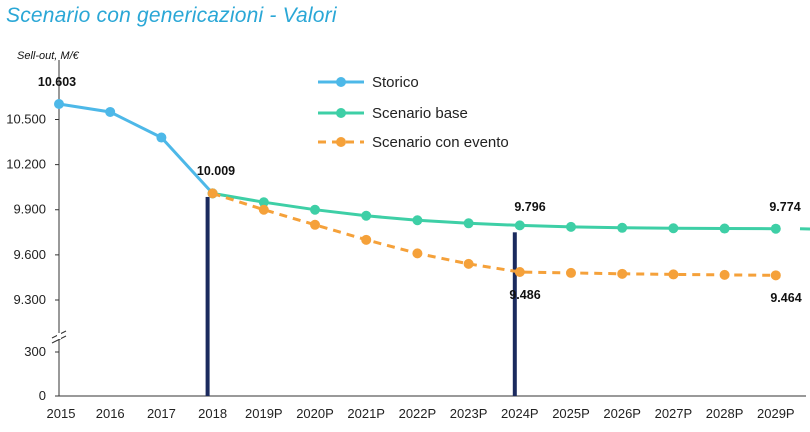 This screenshot has height=432, width=810. I want to click on x-tick-label: 2028P, so click(725, 413).